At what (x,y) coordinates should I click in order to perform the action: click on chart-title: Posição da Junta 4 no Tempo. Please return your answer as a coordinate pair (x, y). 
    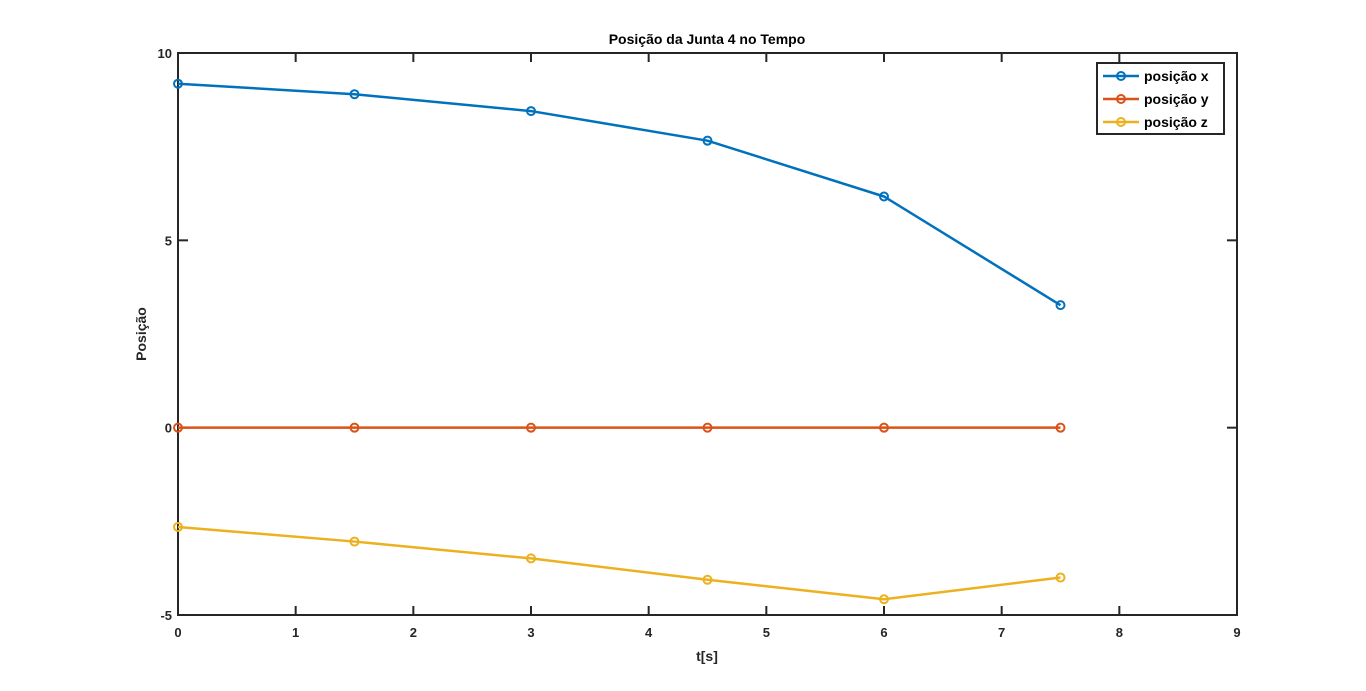
    Looking at the image, I should click on (707, 39).